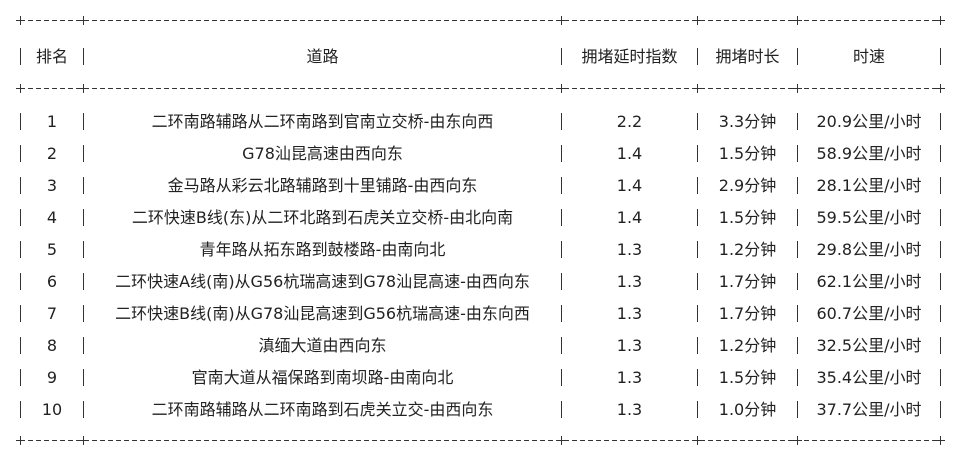 The image size is (959, 464). Describe the element at coordinates (747, 121) in the screenshot. I see `duration-cell: 3.3分钟` at that location.